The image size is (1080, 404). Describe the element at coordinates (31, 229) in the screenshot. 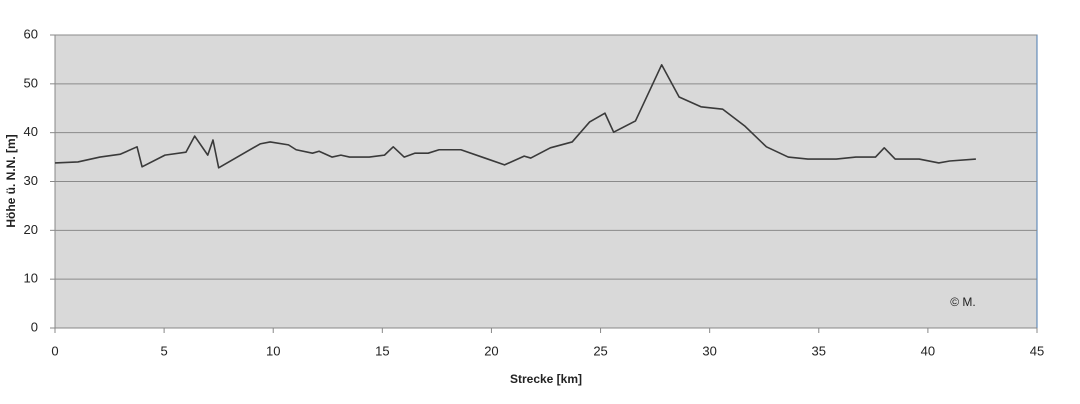

I see `y-tick-label: 20` at that location.